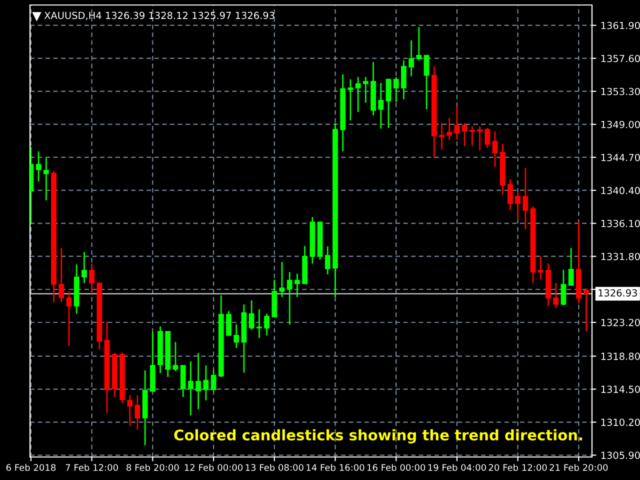 The image size is (640, 480). I want to click on annotation: Colored candlesticks showing the trend direction., so click(378, 436).